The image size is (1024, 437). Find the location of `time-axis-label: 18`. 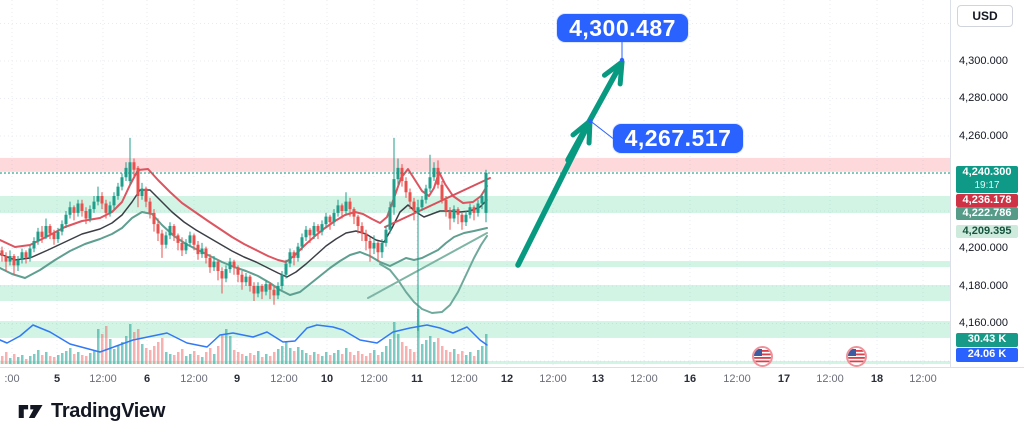

time-axis-label: 18 is located at coordinates (877, 379).